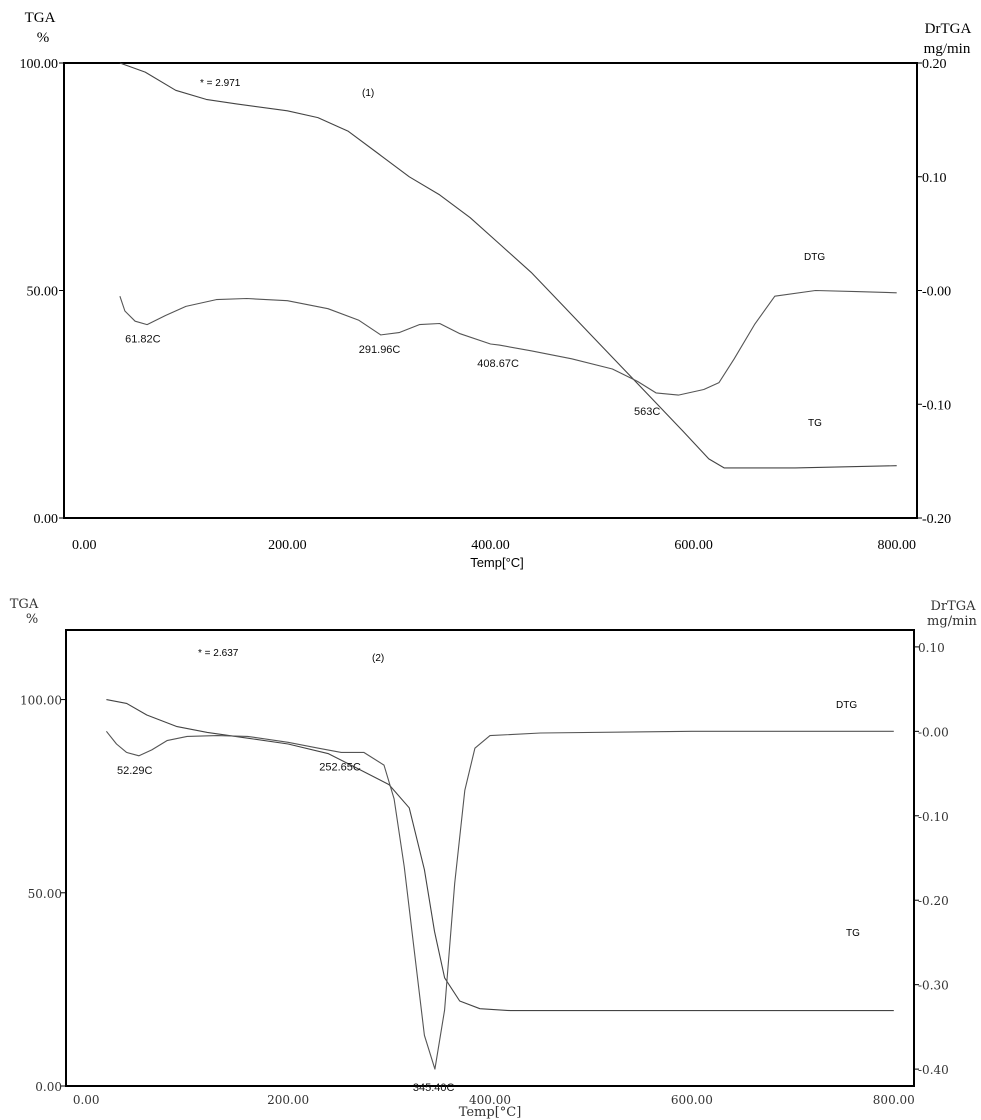 Image resolution: width=981 pixels, height=1120 pixels. What do you see at coordinates (135, 771) in the screenshot?
I see `peak-annotation: 52.29C` at bounding box center [135, 771].